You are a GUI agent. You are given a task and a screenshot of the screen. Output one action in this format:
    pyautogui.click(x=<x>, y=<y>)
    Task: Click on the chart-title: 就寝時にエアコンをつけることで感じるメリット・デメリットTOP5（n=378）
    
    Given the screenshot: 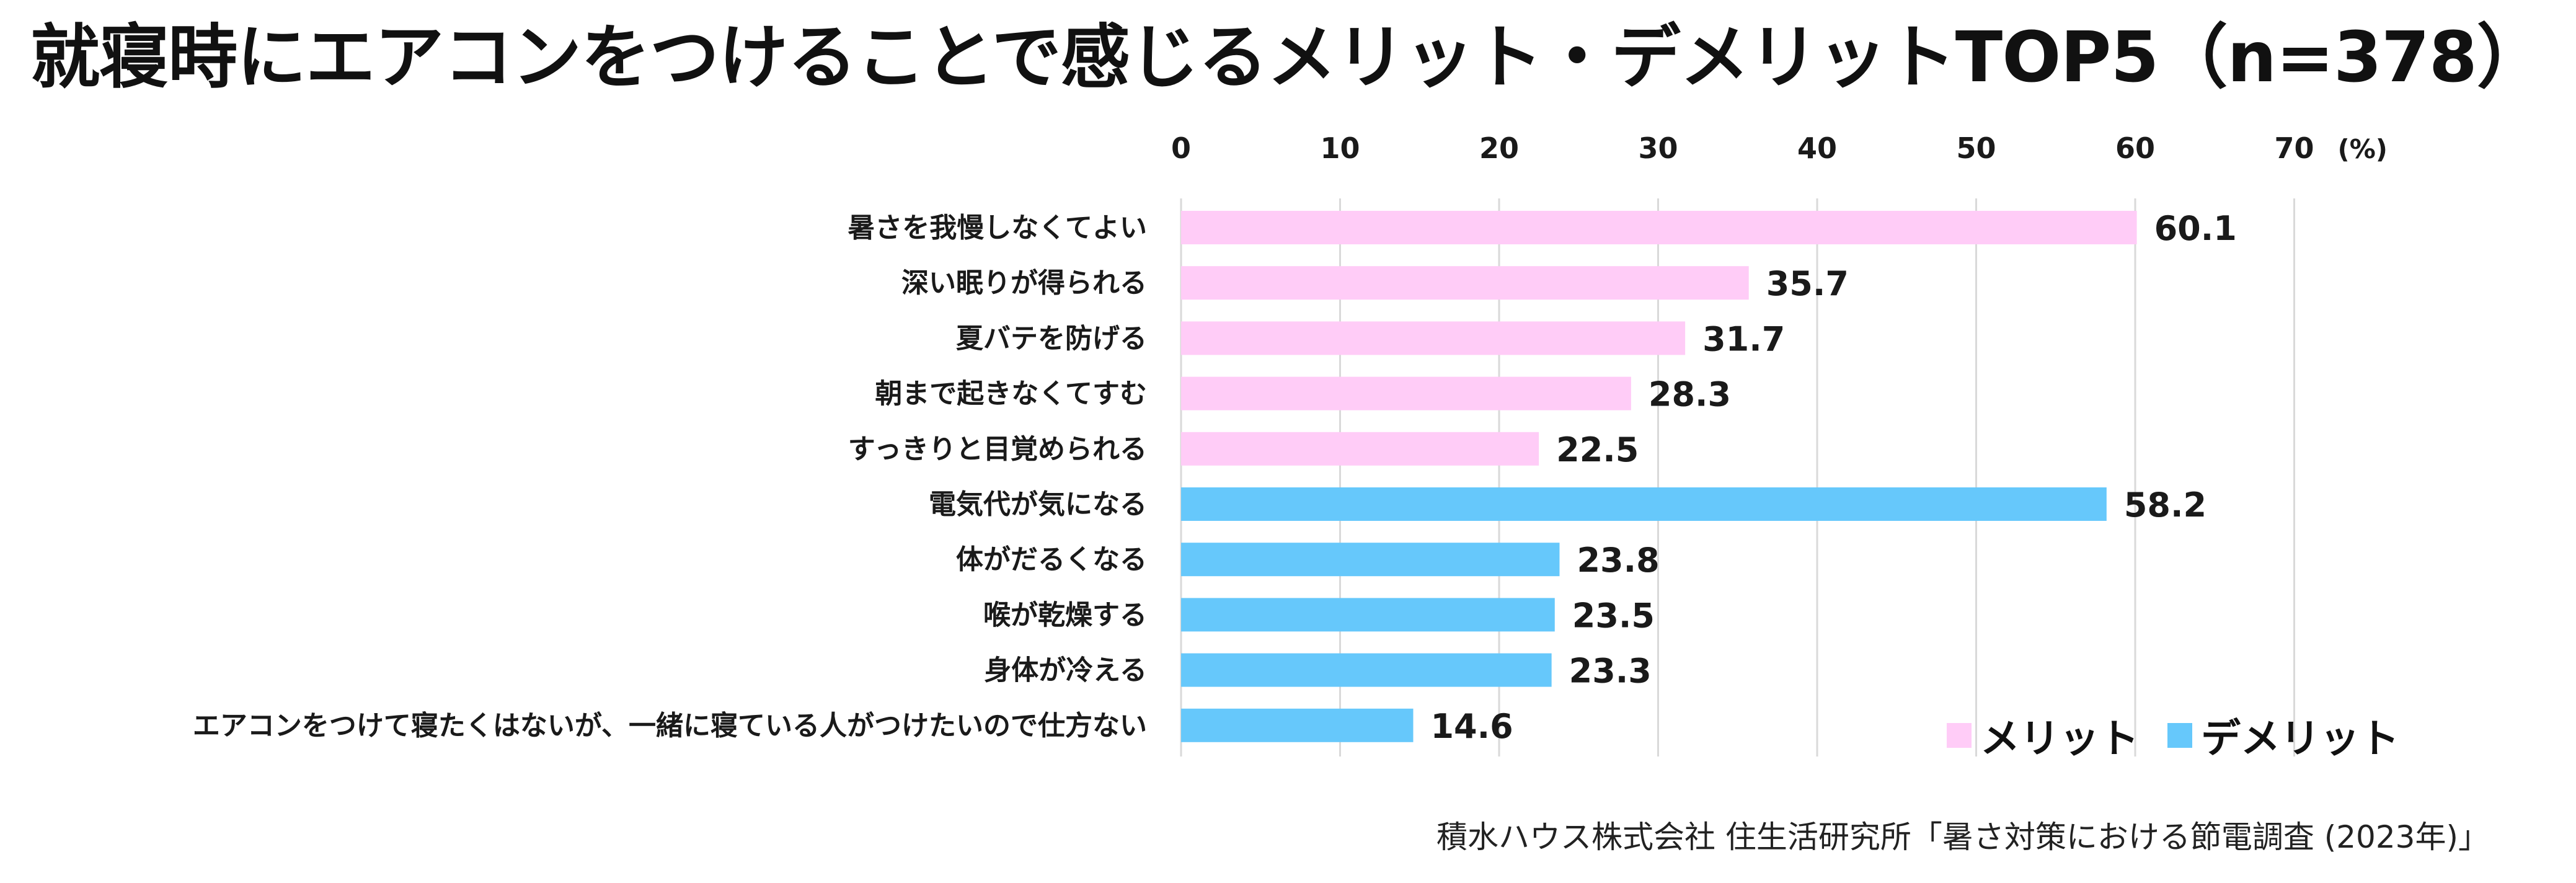 What is the action you would take?
    pyautogui.click(x=1288, y=57)
    